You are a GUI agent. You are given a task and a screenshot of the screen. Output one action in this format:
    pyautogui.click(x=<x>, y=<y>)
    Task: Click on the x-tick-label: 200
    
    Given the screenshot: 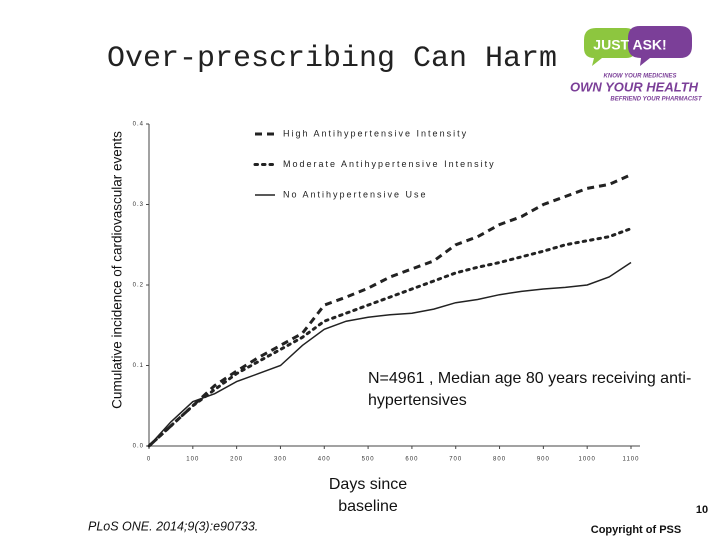 What is the action you would take?
    pyautogui.click(x=236, y=460)
    